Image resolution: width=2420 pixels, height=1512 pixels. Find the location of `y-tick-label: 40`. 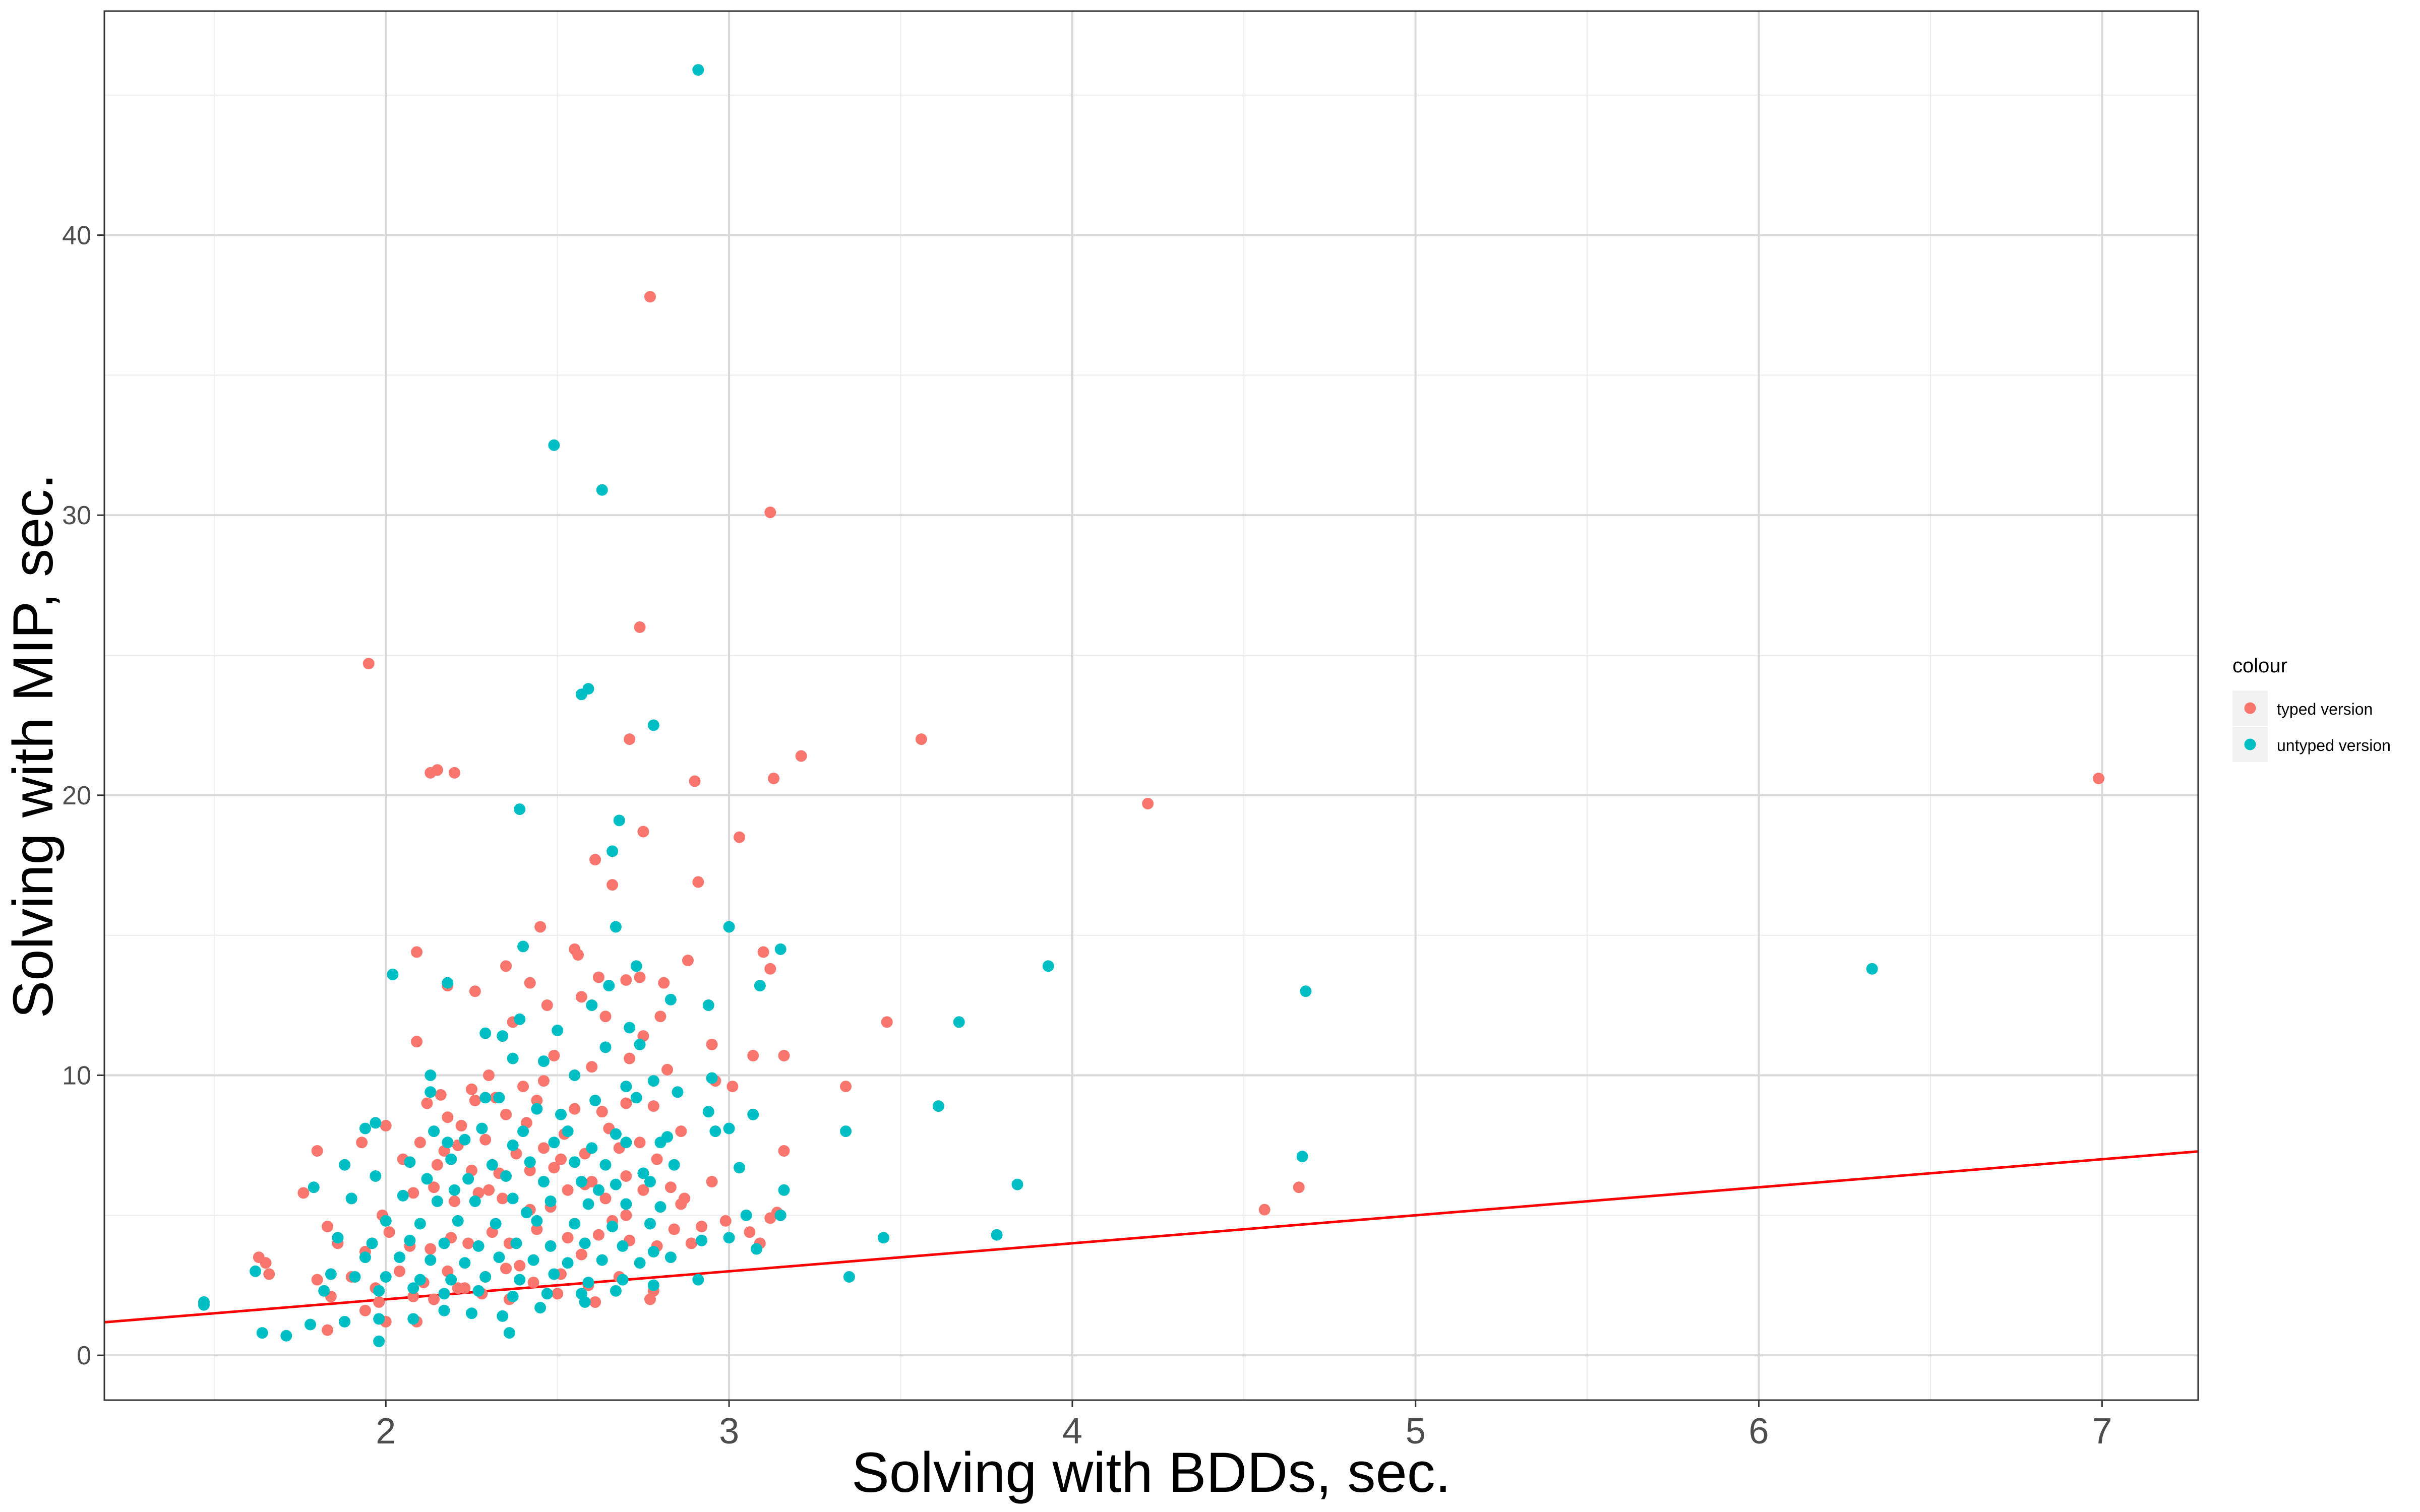

y-tick-label: 40 is located at coordinates (76, 235).